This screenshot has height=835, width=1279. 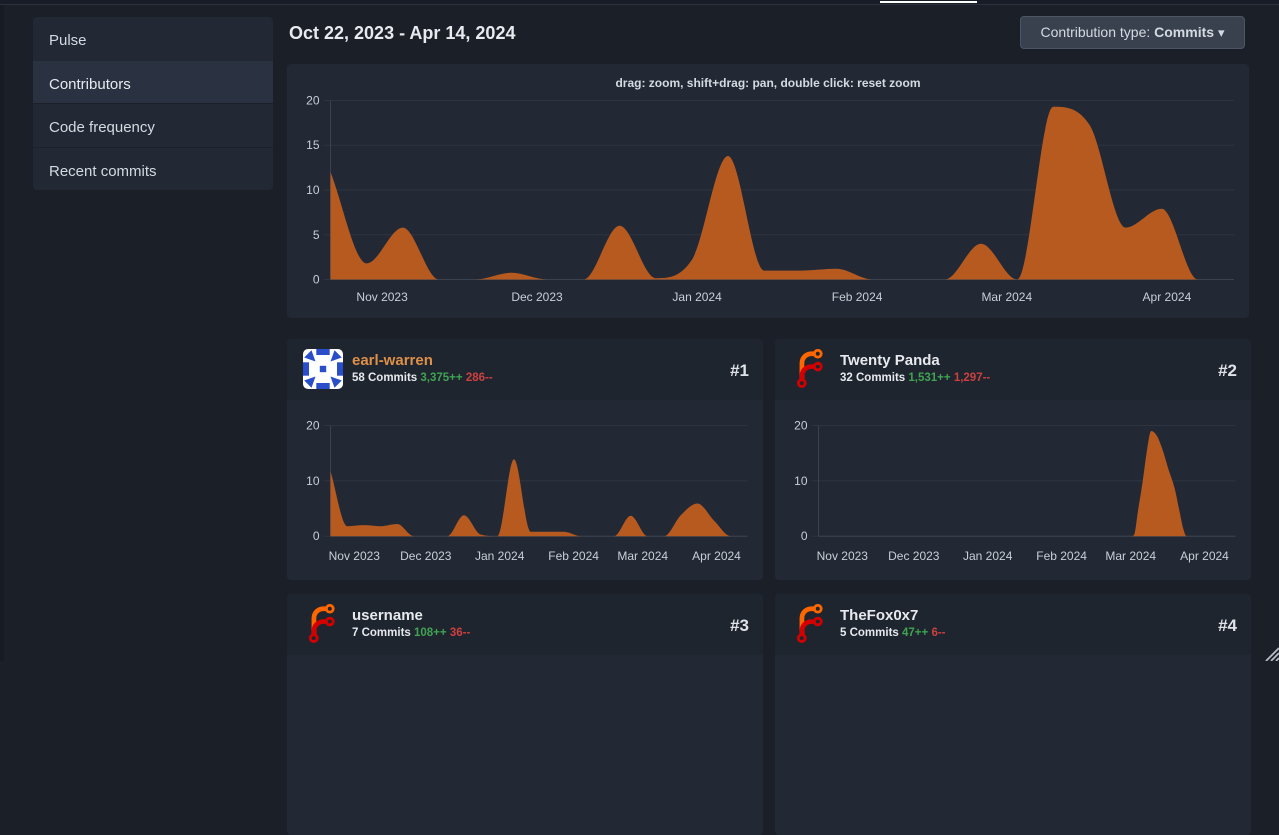 I want to click on svg-text: 5, so click(x=316, y=235).